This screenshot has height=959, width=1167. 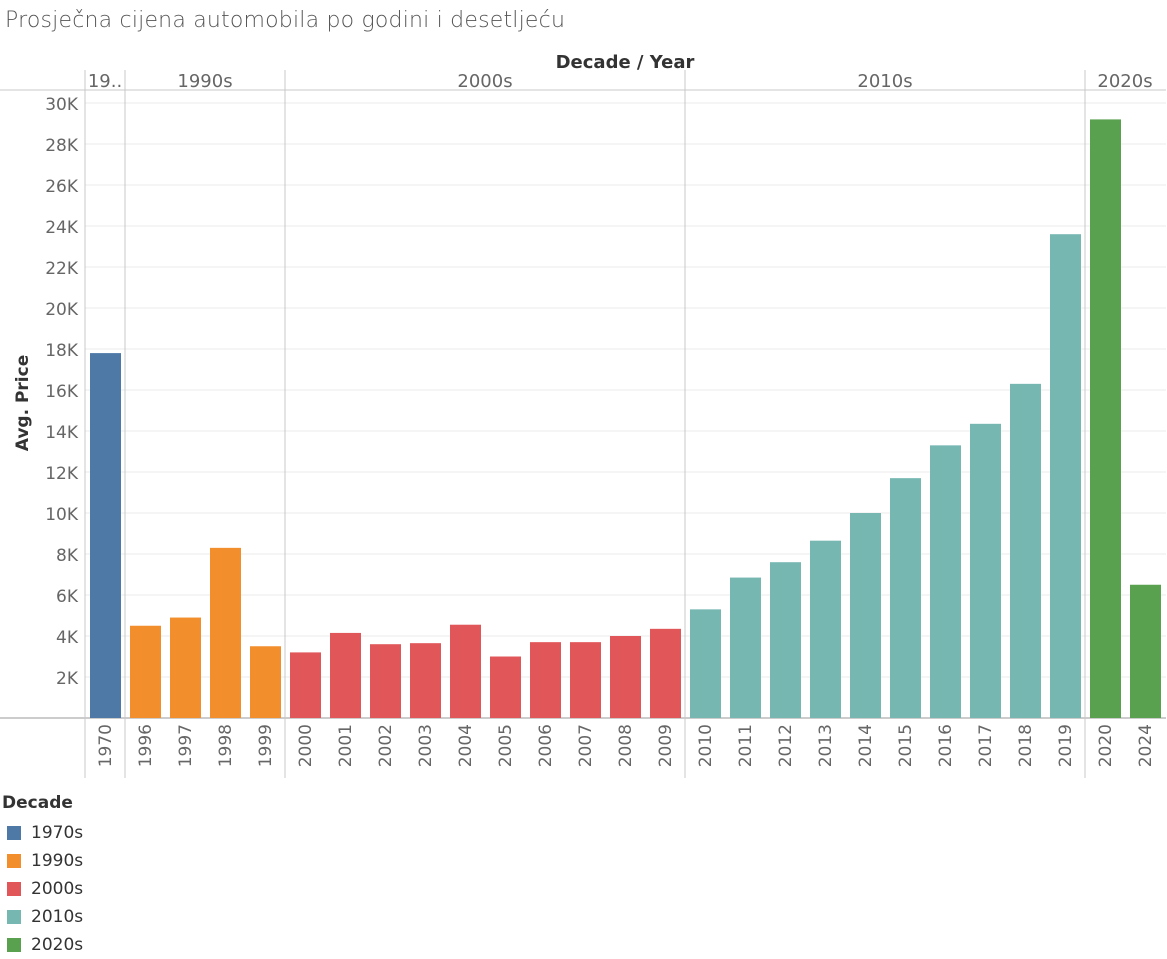 I want to click on x-tick-label: 2015, so click(x=906, y=745).